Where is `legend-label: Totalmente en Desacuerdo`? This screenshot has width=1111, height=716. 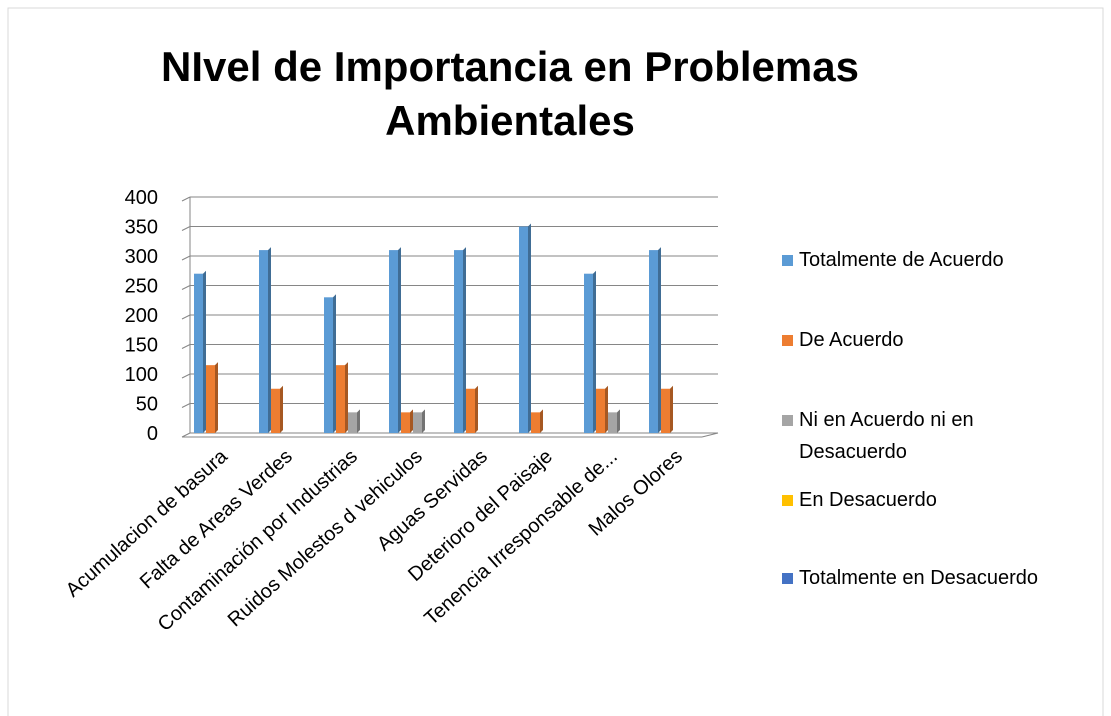 legend-label: Totalmente en Desacuerdo is located at coordinates (919, 578).